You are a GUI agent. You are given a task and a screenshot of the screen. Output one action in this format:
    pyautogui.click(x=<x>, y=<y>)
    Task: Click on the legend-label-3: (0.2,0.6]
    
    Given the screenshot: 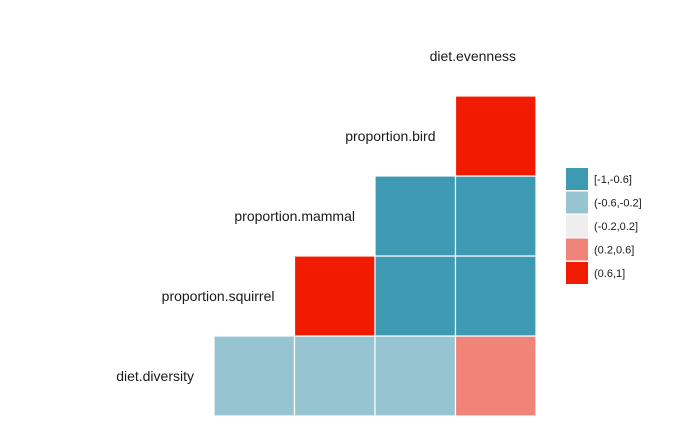 What is the action you would take?
    pyautogui.click(x=614, y=251)
    